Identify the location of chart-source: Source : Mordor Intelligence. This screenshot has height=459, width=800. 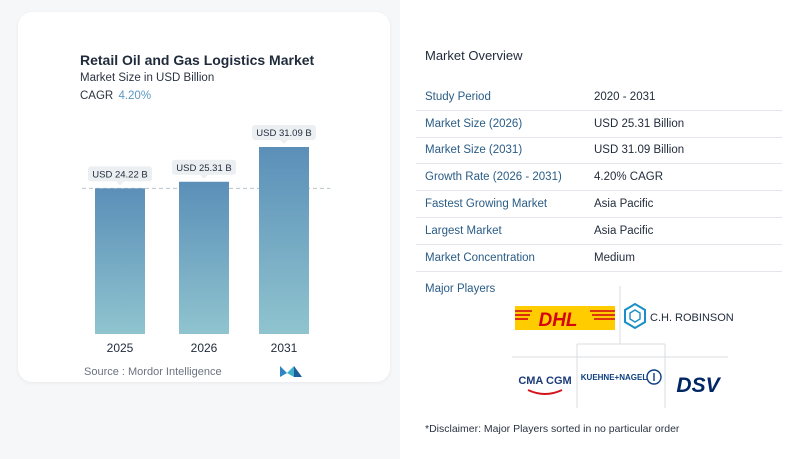
(153, 372).